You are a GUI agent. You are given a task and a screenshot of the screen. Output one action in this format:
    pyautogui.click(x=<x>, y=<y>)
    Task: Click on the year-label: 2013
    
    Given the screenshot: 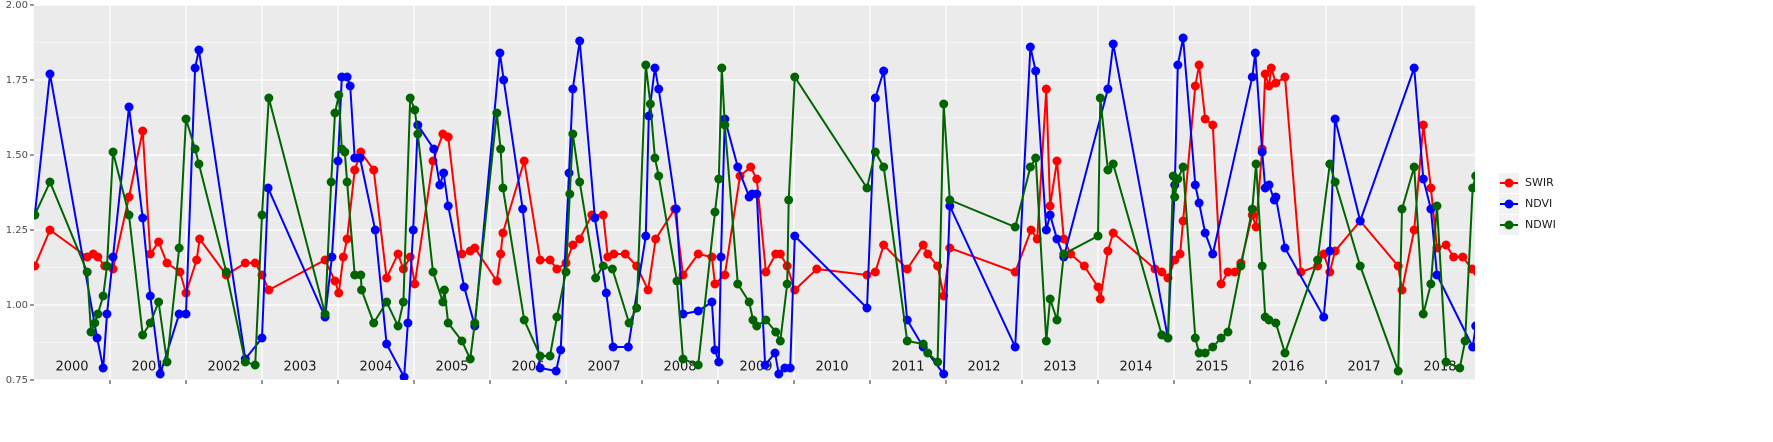 What is the action you would take?
    pyautogui.click(x=1059, y=367)
    